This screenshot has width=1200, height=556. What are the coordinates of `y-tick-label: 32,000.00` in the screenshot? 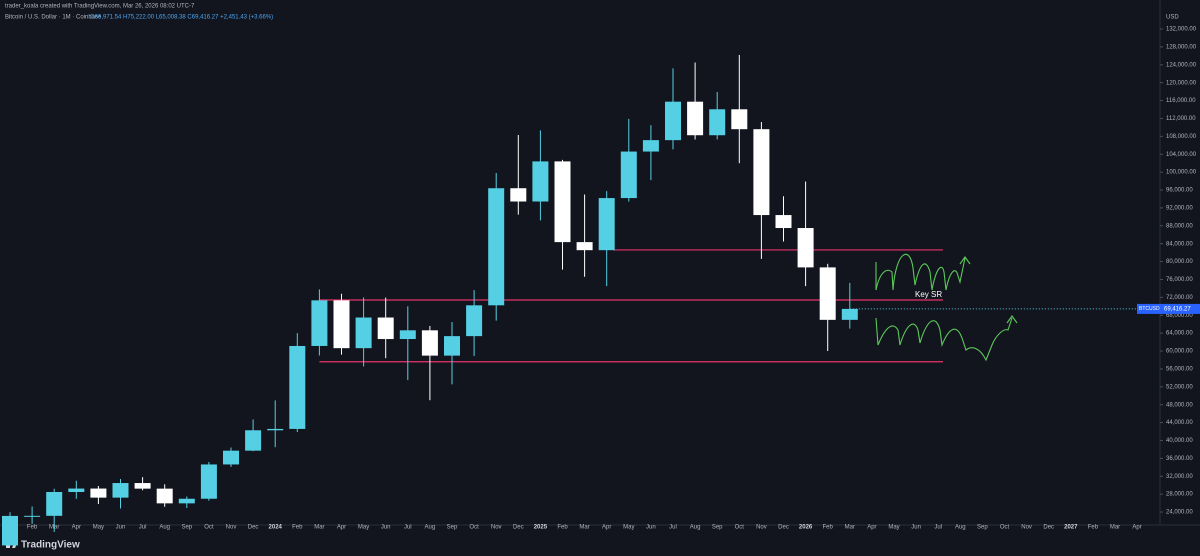 It's located at (1179, 477).